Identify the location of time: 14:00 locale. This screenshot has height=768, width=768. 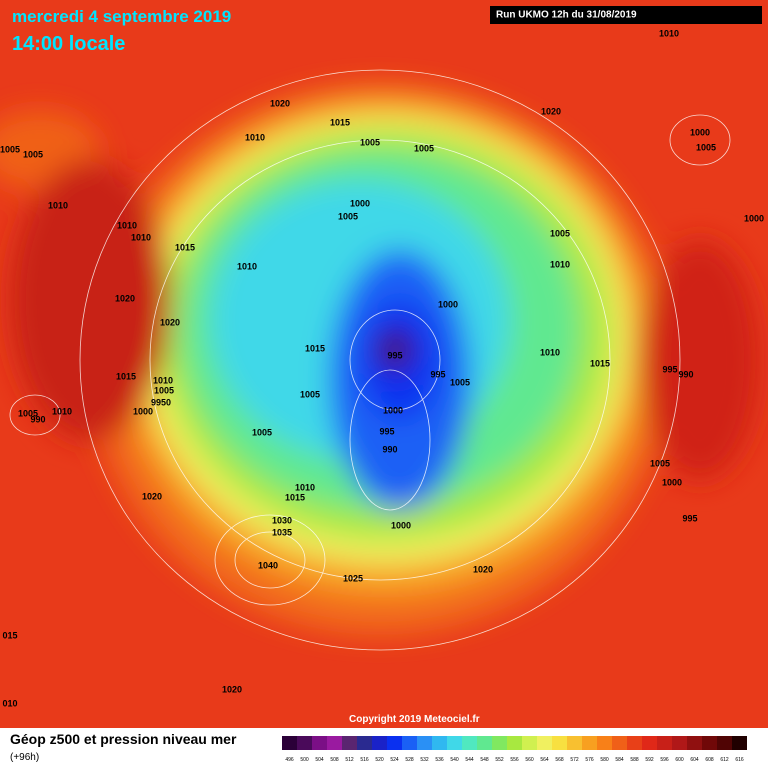
(68, 44).